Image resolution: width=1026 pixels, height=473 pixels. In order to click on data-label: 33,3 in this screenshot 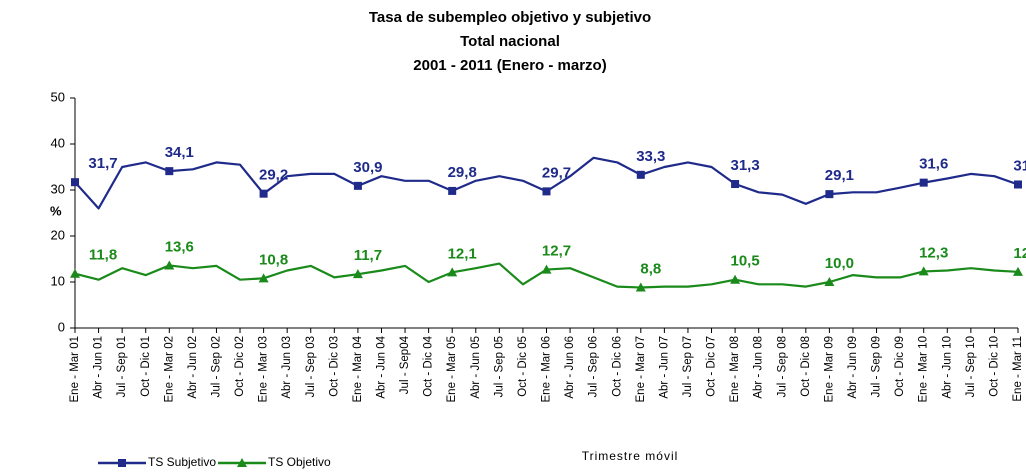, I will do `click(650, 156)`.